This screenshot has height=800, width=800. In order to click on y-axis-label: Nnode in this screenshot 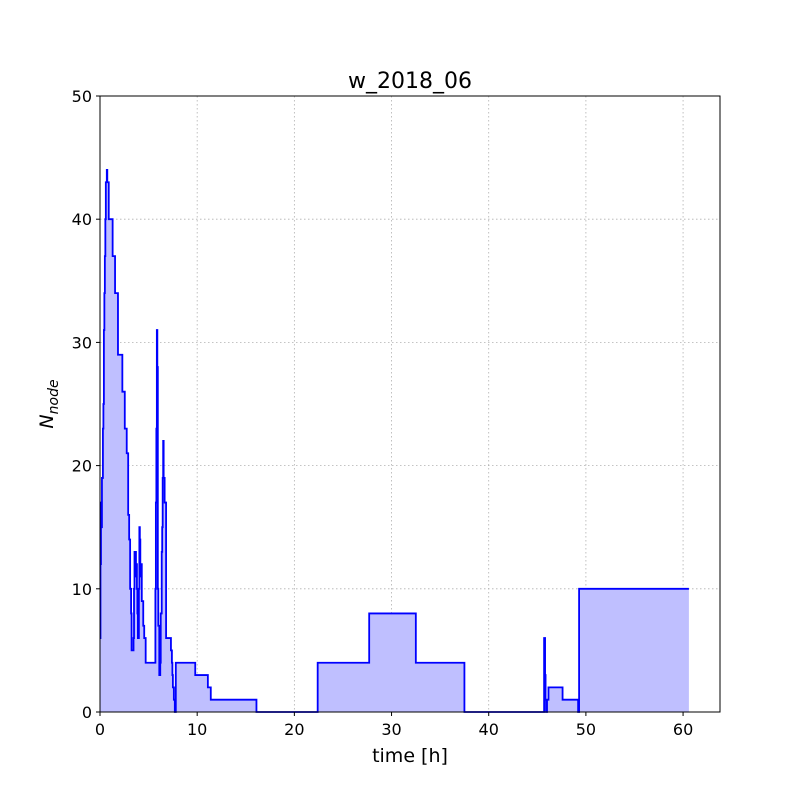, I will do `click(49, 403)`.